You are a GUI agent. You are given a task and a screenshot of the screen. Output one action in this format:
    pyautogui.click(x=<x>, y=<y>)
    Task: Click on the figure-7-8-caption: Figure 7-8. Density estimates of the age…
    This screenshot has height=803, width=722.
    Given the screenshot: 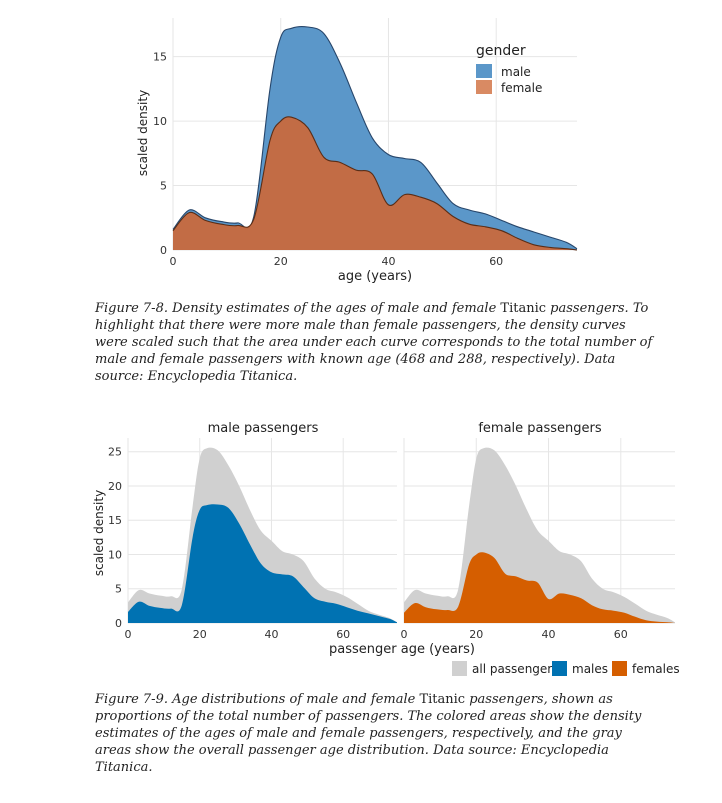 What is the action you would take?
    pyautogui.click(x=374, y=342)
    